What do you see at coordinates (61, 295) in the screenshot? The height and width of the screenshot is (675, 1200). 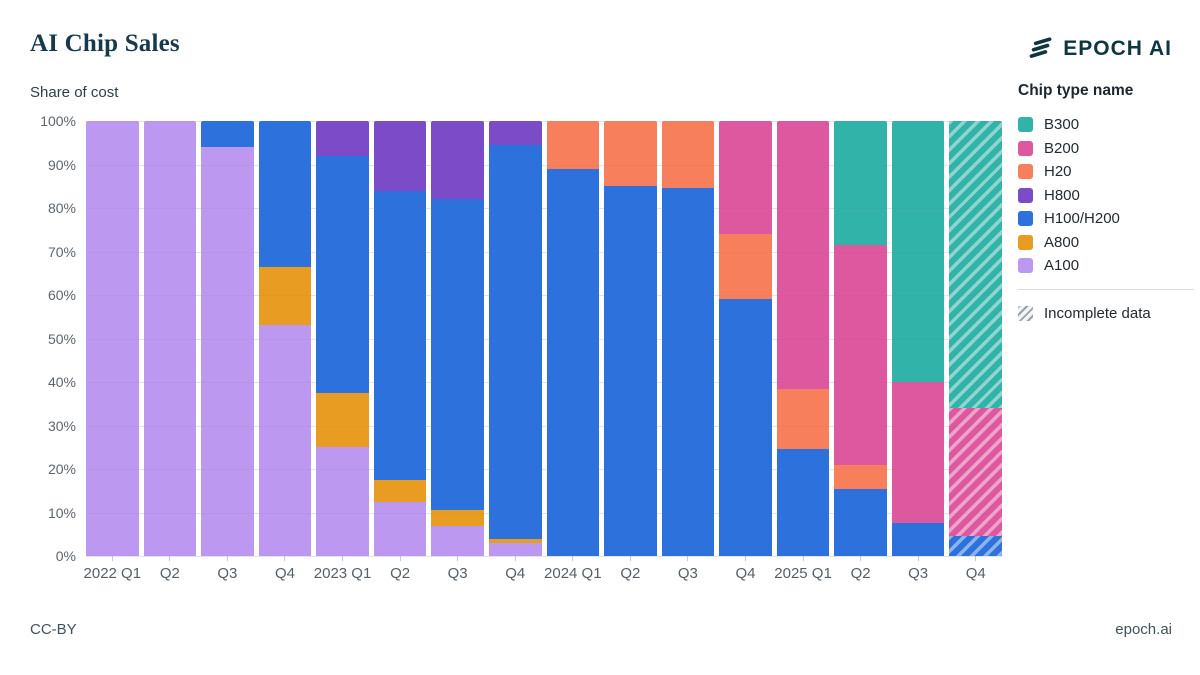 I see `y-tick-60: 60%` at bounding box center [61, 295].